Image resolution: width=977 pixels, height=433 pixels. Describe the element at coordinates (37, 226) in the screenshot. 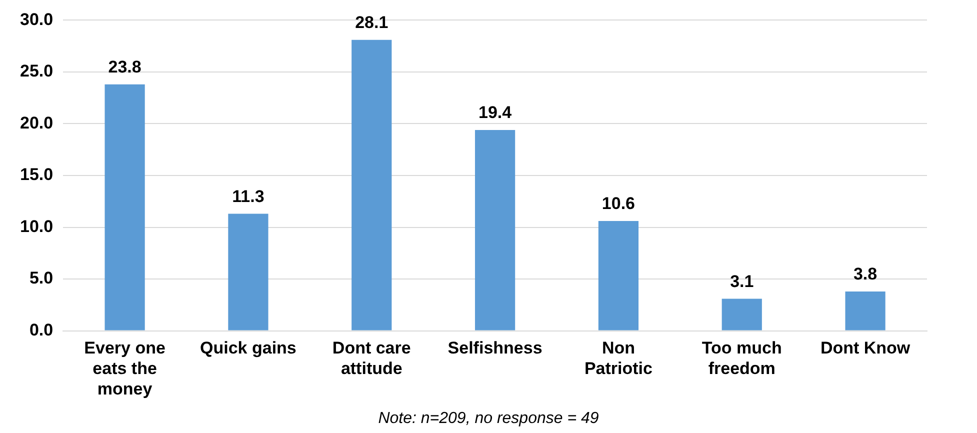

I see `y-tick-label: 10.0` at that location.